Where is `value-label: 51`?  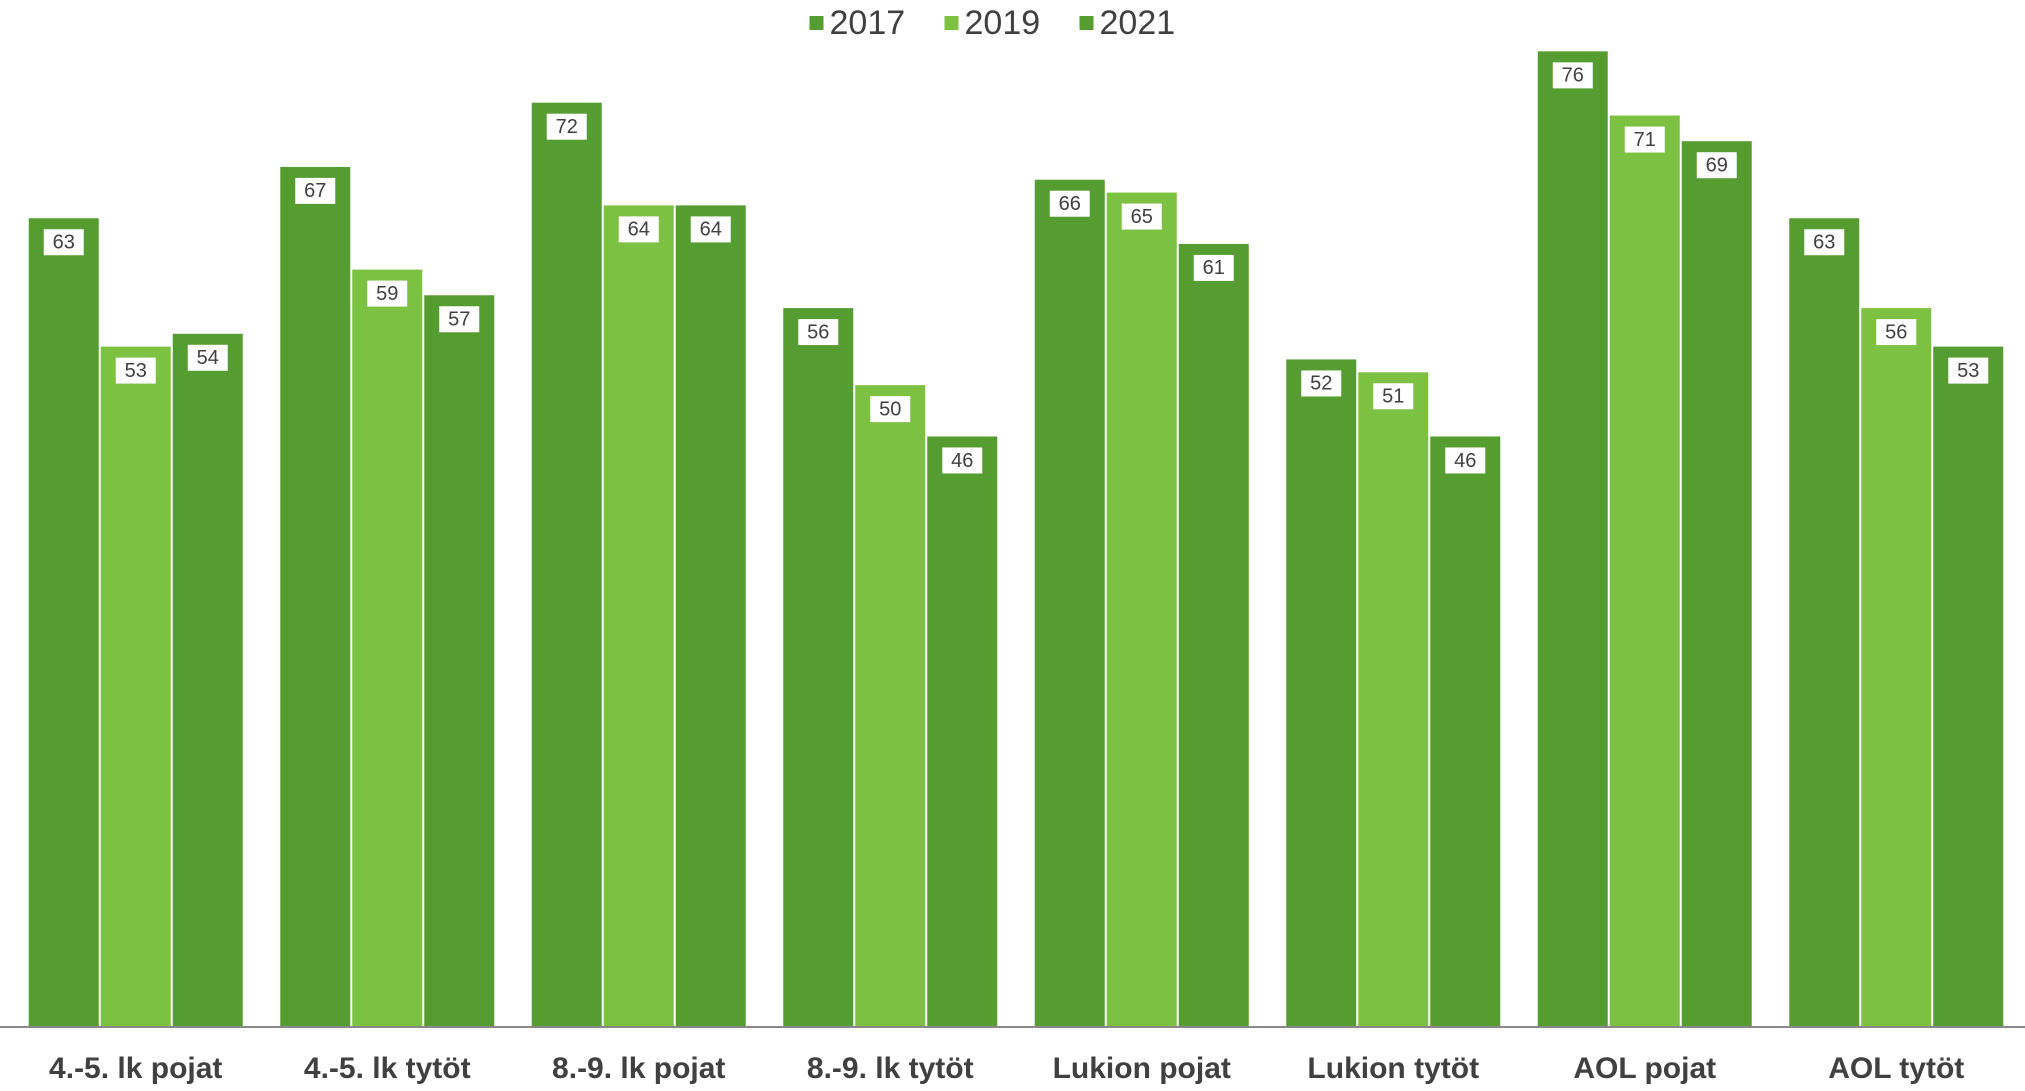
value-label: 51 is located at coordinates (1393, 397).